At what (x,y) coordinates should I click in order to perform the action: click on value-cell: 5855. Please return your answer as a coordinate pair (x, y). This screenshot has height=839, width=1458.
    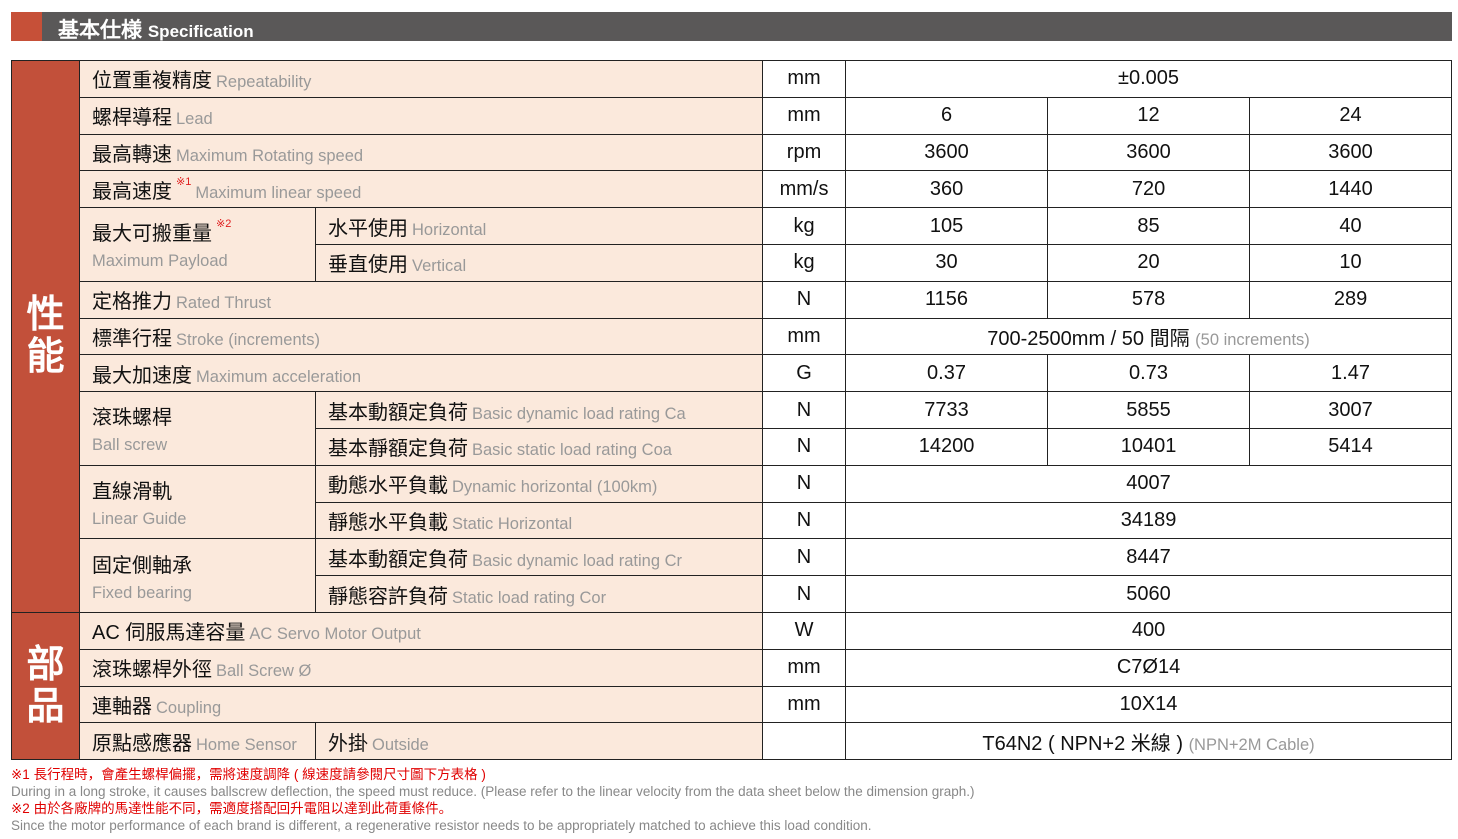
    Looking at the image, I should click on (1149, 410).